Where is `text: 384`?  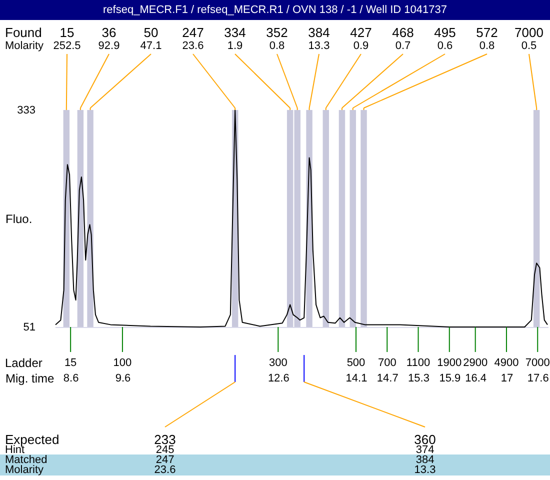
text: 384 is located at coordinates (425, 460).